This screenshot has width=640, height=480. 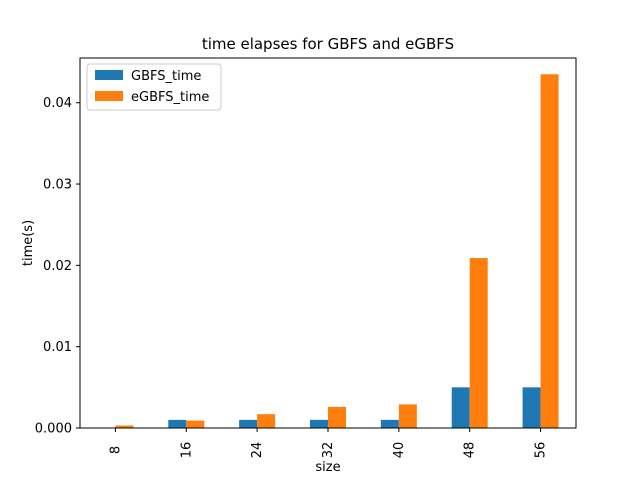 I want to click on y-tick-label: 0.000, so click(x=53, y=429).